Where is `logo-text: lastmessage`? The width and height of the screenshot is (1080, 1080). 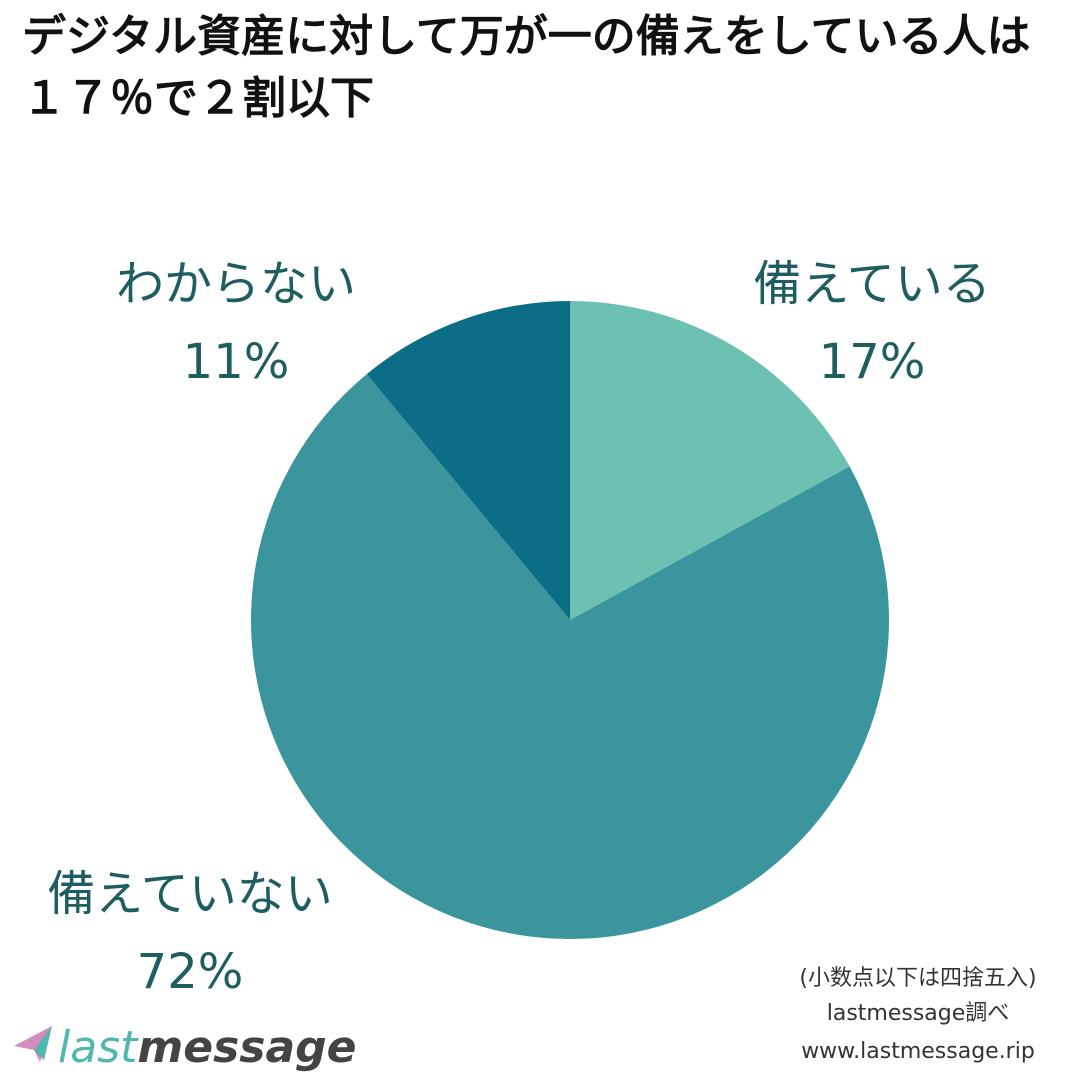 logo-text: lastmessage is located at coordinates (207, 1047).